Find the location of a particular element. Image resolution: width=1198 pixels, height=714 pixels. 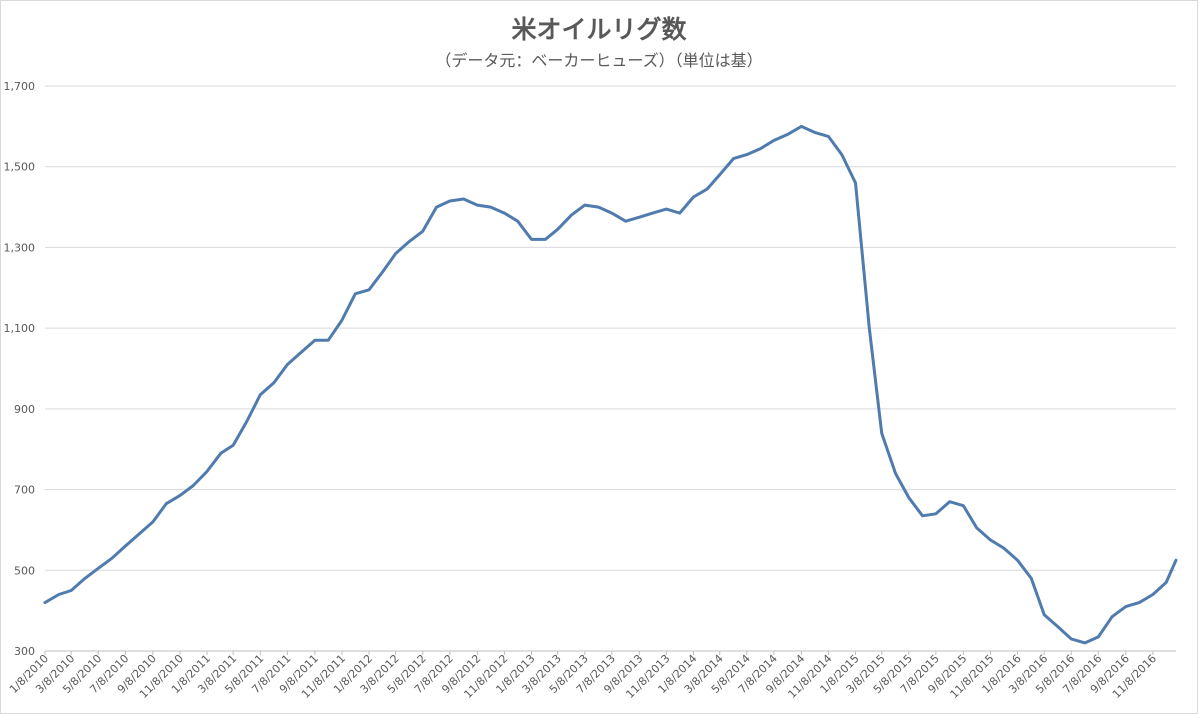

y-tick-label: 900 is located at coordinates (24, 409).